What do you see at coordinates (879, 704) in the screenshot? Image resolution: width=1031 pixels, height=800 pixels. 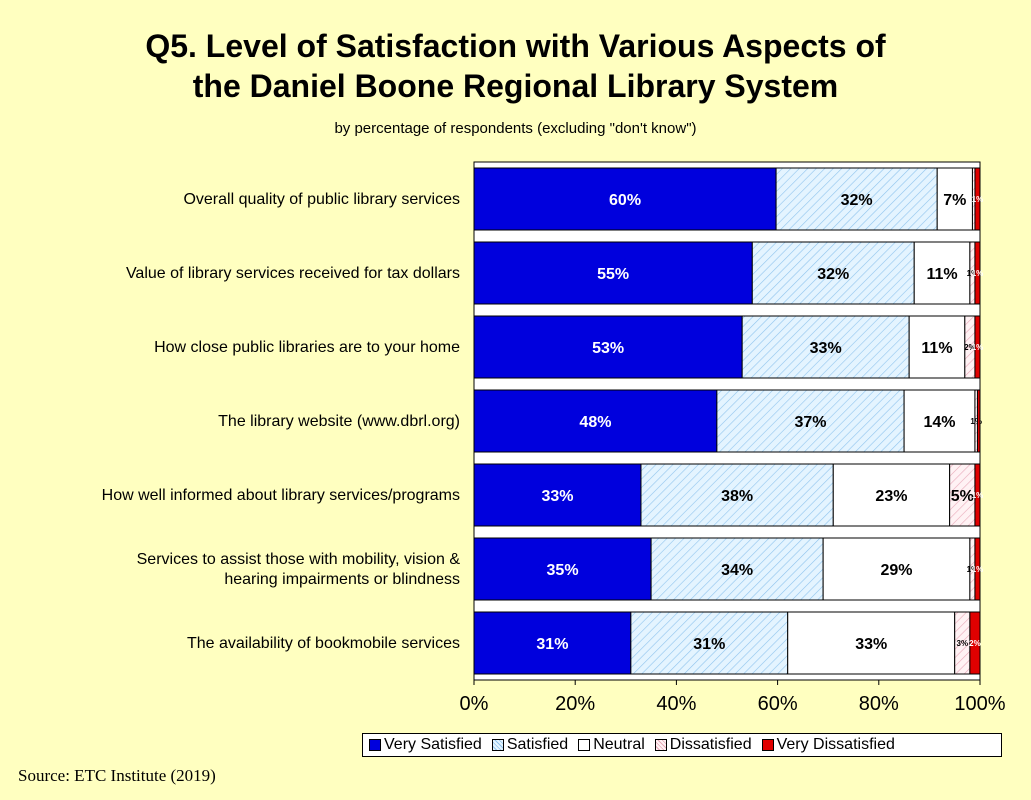 I see `x-tick-label: 80%` at bounding box center [879, 704].